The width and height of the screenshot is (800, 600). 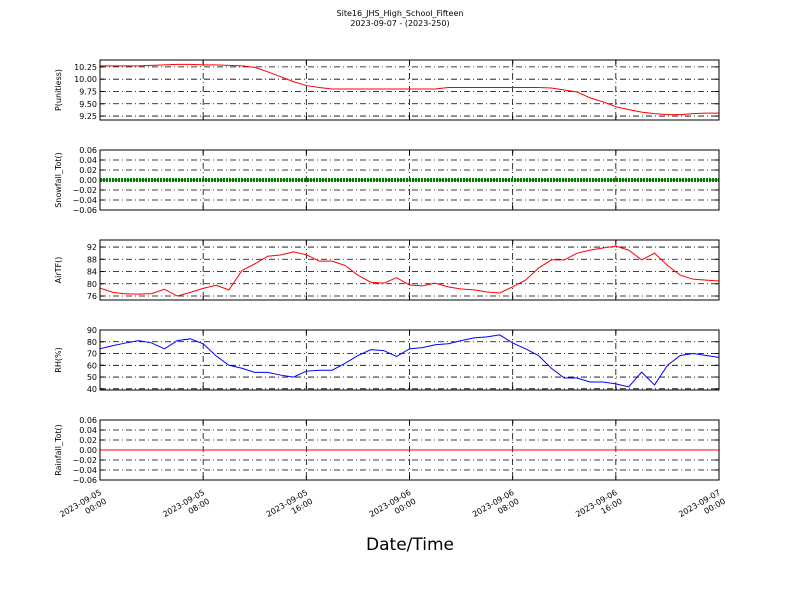 What do you see at coordinates (702, 508) in the screenshot?
I see `x-tick-label: 2023-09-0700:00` at bounding box center [702, 508].